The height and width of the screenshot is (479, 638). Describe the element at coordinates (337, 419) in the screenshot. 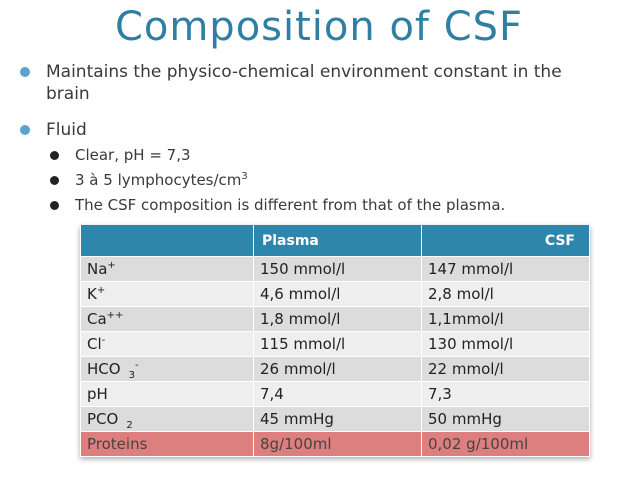

I see `plasma-value: 45 mmHg` at that location.